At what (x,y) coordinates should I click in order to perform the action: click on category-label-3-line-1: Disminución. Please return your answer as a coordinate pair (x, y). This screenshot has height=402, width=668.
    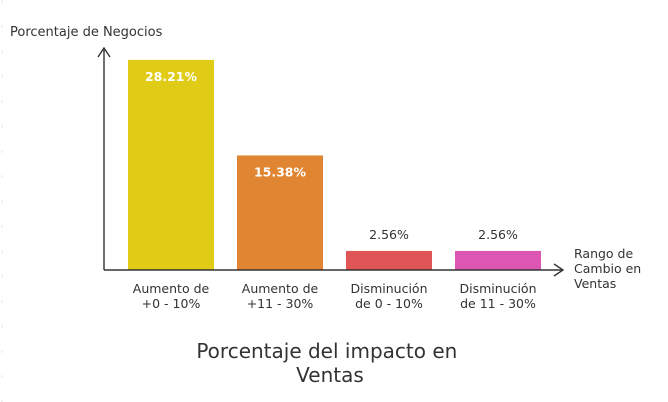
    Looking at the image, I should click on (388, 288).